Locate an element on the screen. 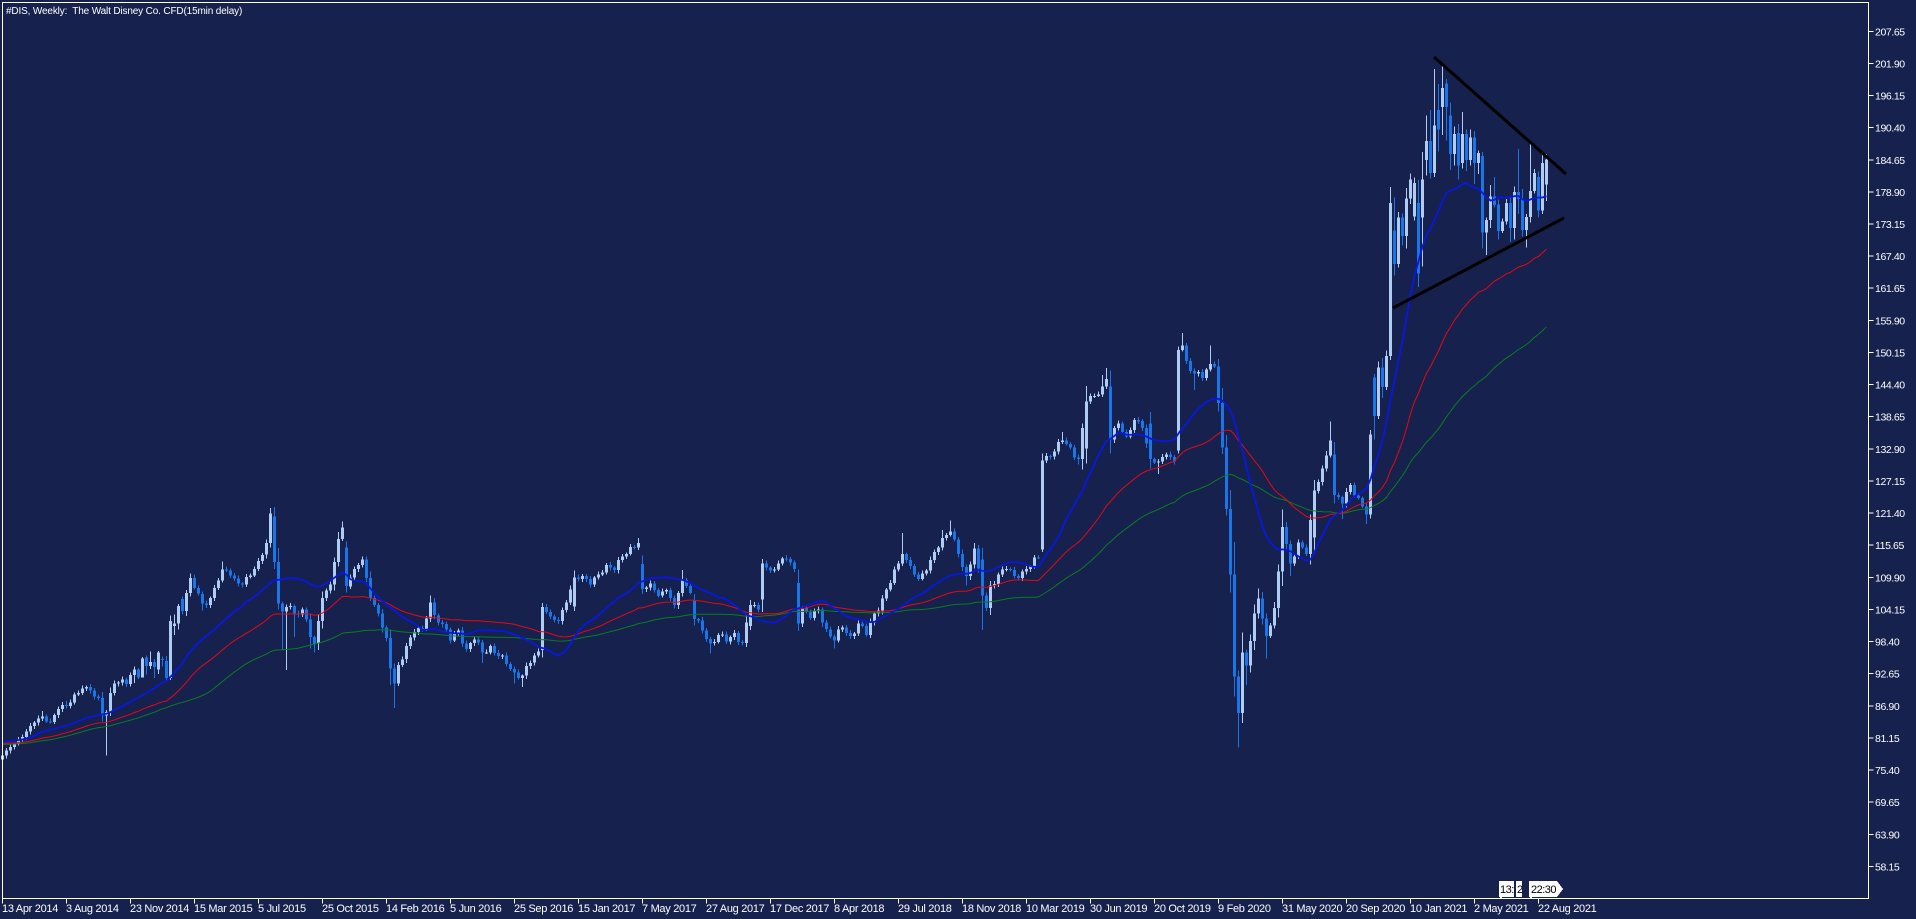  svg-text: 150.15 is located at coordinates (1890, 354).